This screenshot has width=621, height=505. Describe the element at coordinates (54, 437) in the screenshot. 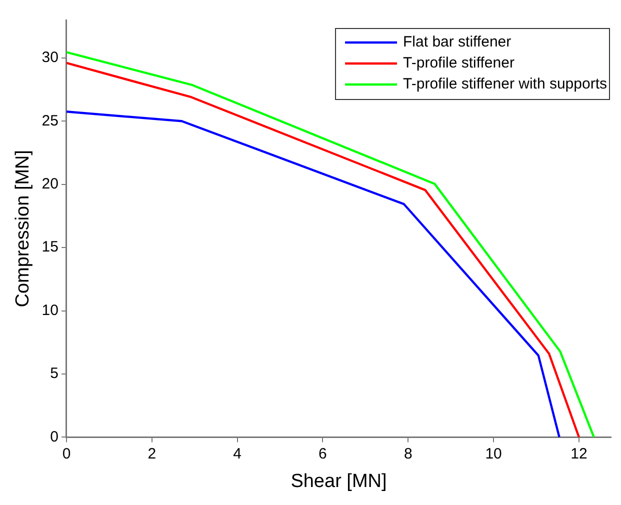

I see `y-tick-label: 0` at that location.